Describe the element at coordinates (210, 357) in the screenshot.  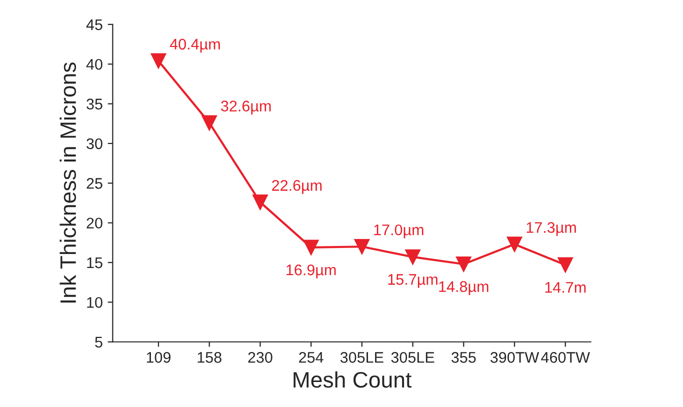
I see `x-tick-label: 158` at that location.